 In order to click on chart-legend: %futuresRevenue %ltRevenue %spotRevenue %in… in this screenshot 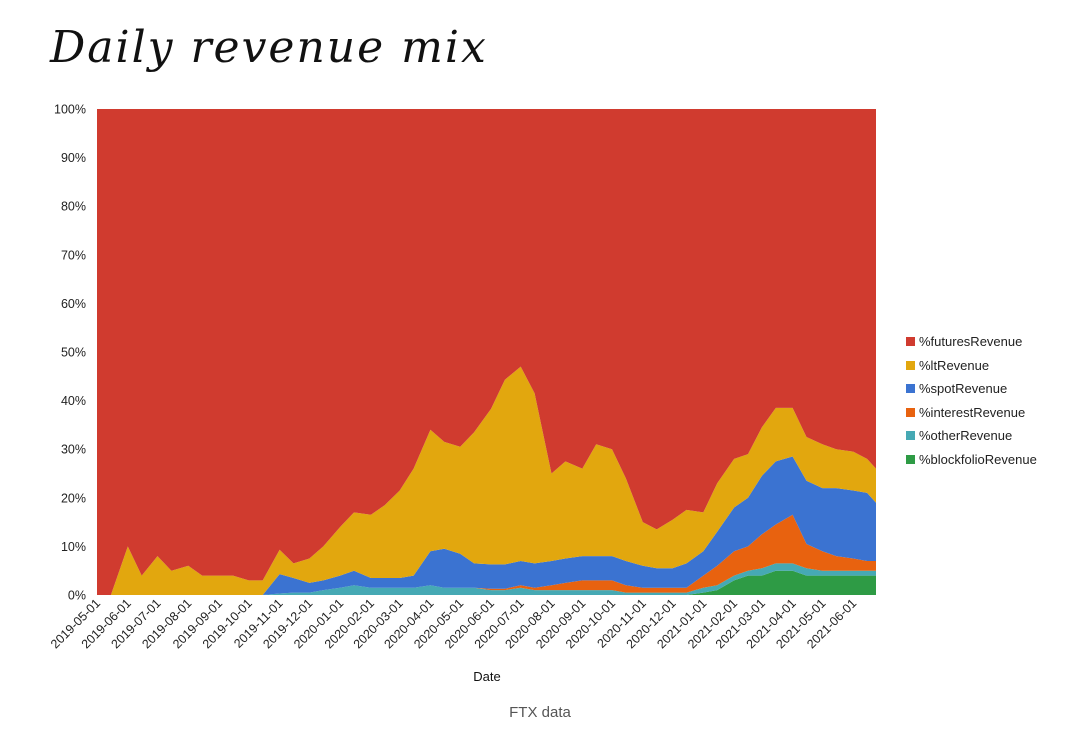, I will do `click(971, 400)`.